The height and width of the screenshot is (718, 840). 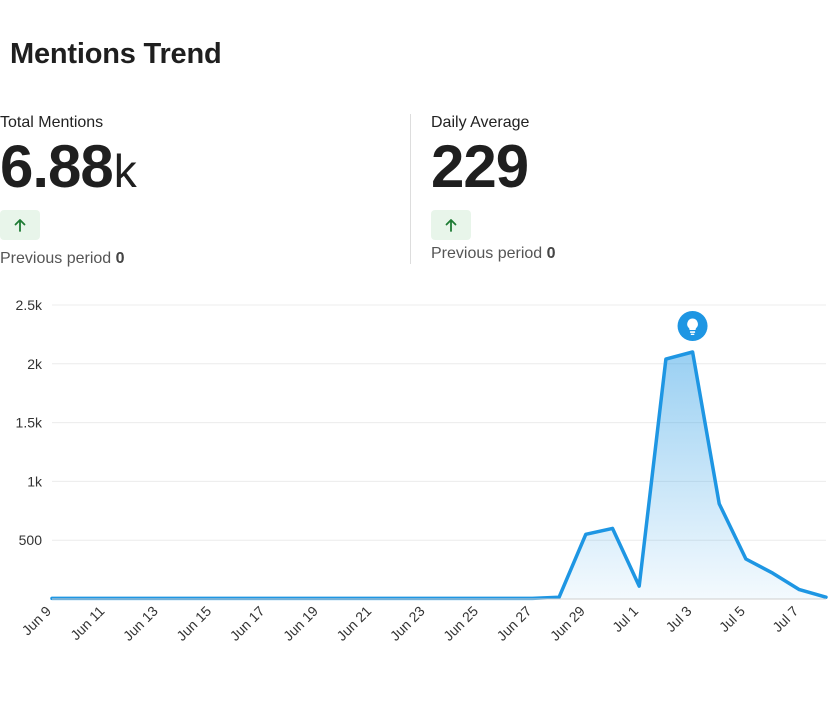 I want to click on stat-value: 229, so click(x=493, y=169).